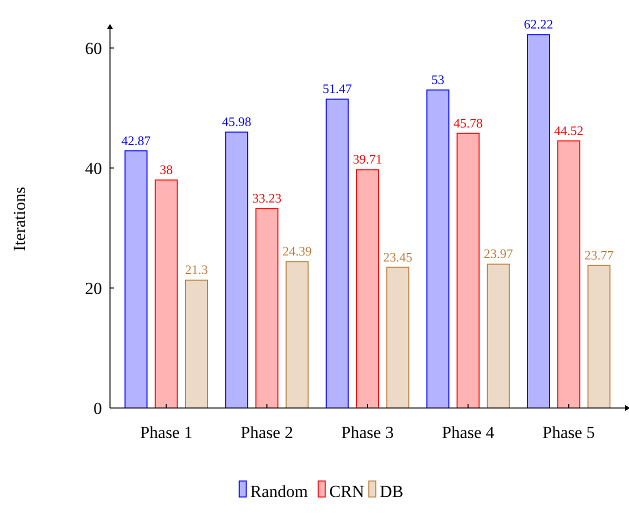  Describe the element at coordinates (93, 48) in the screenshot. I see `y-tick-label: 60` at that location.